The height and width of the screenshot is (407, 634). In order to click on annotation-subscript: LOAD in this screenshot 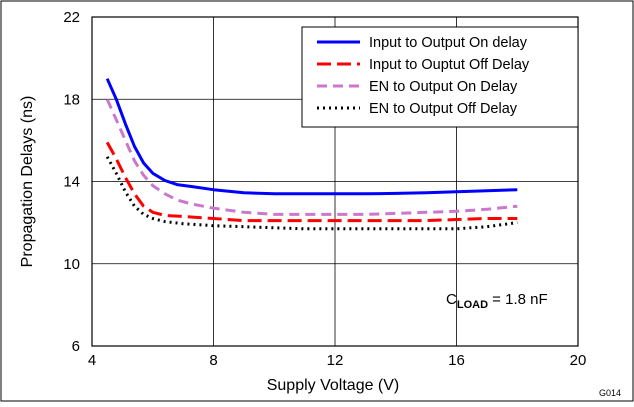, I will do `click(472, 305)`.